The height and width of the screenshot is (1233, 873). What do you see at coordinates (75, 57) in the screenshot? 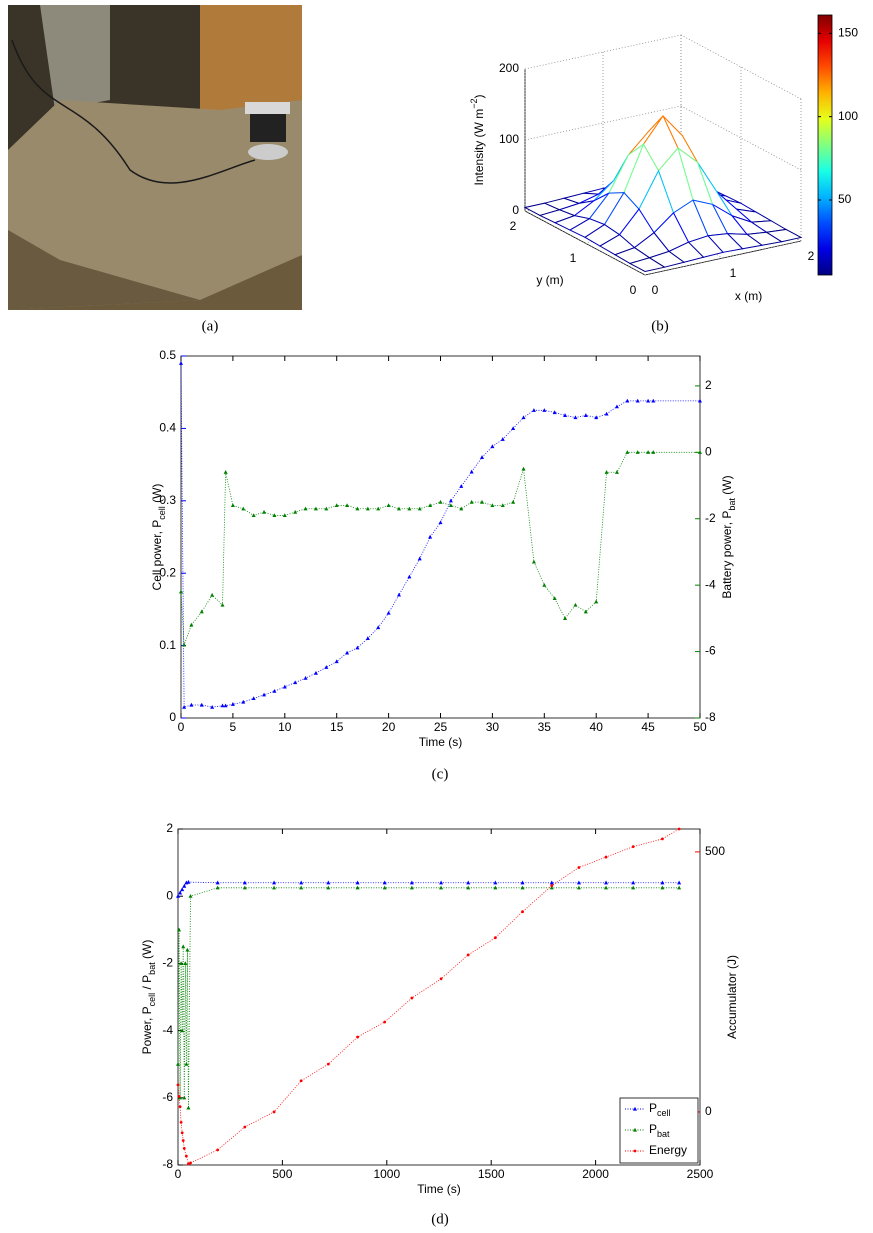
I see `photo-door` at bounding box center [75, 57].